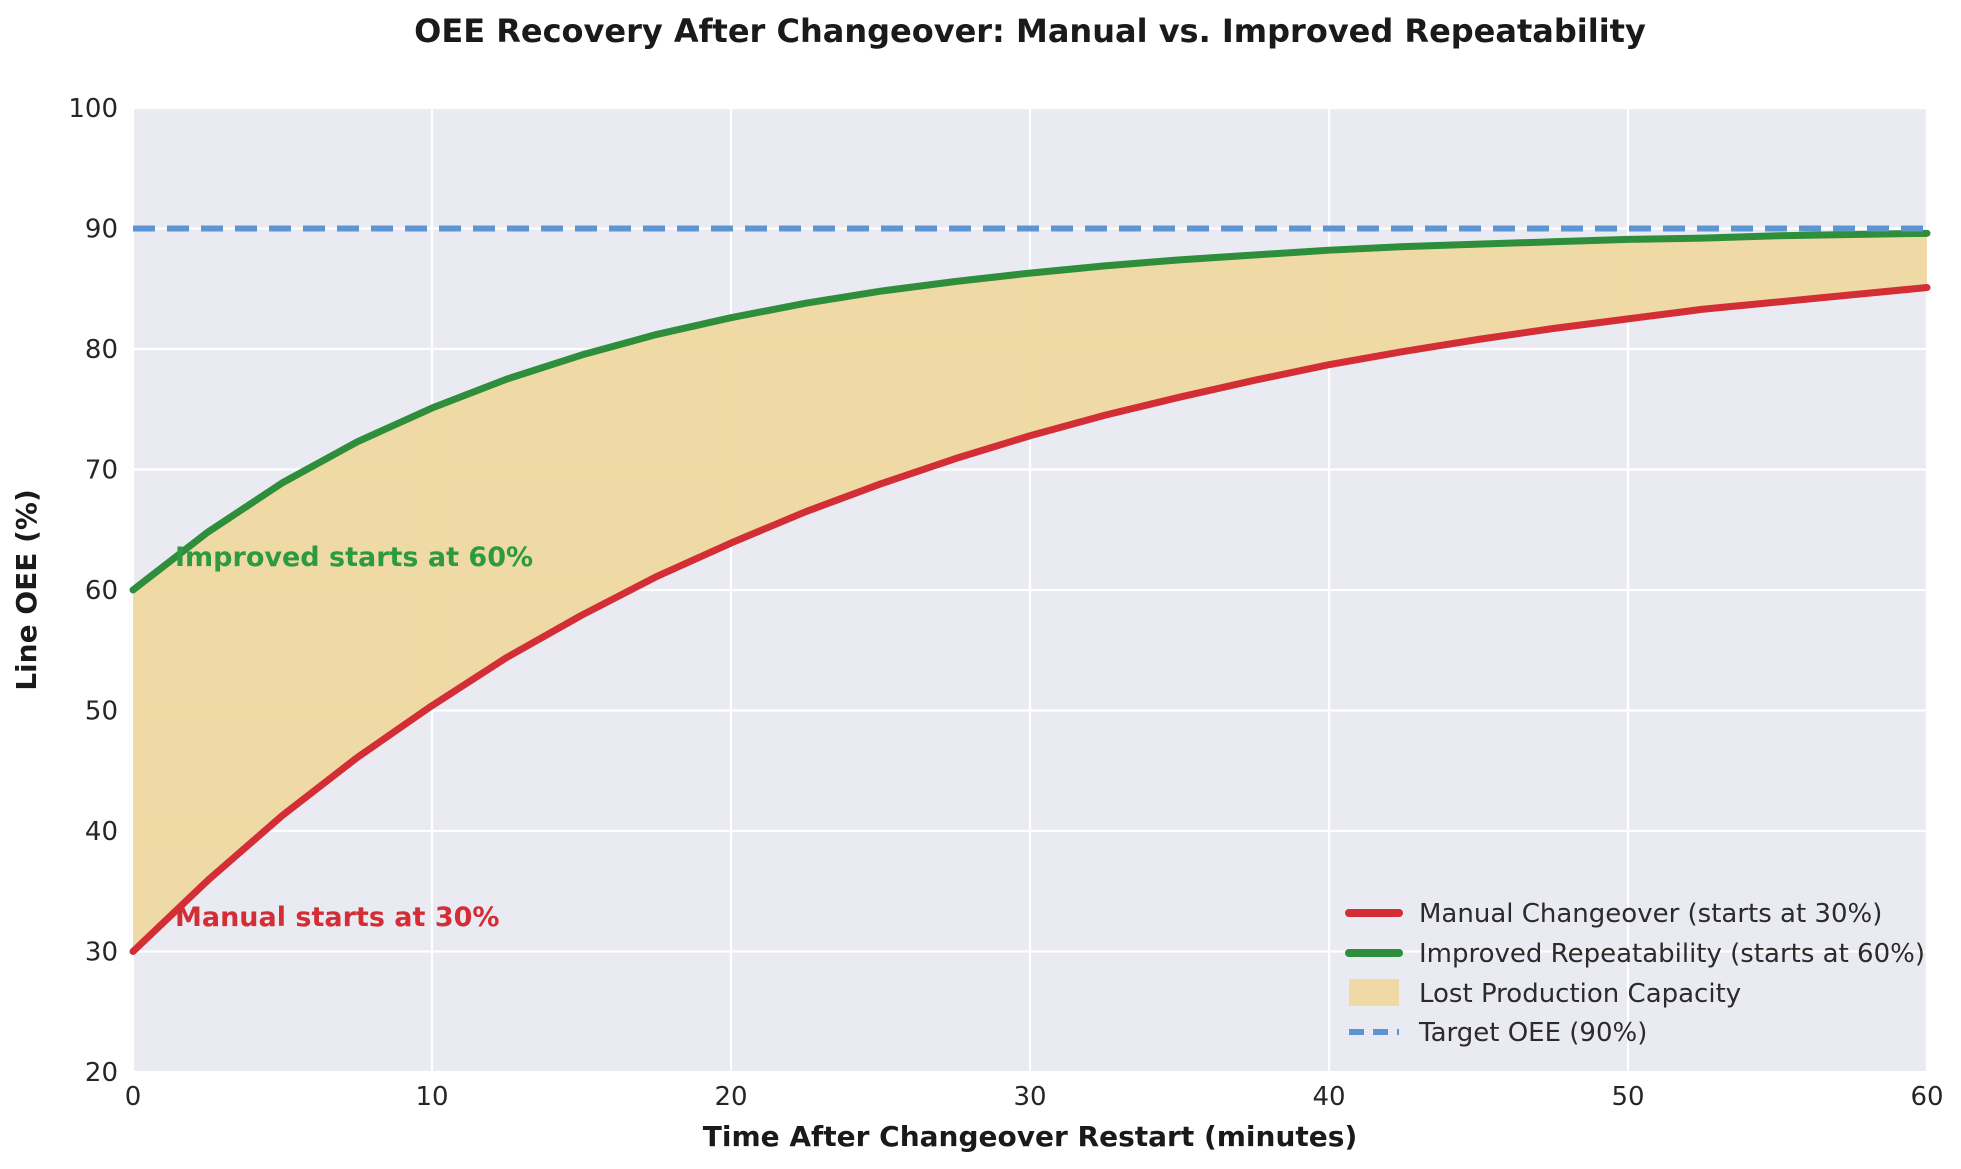 The height and width of the screenshot is (1169, 1961). What do you see at coordinates (101, 1073) in the screenshot?
I see `y-tick-label: 20` at bounding box center [101, 1073].